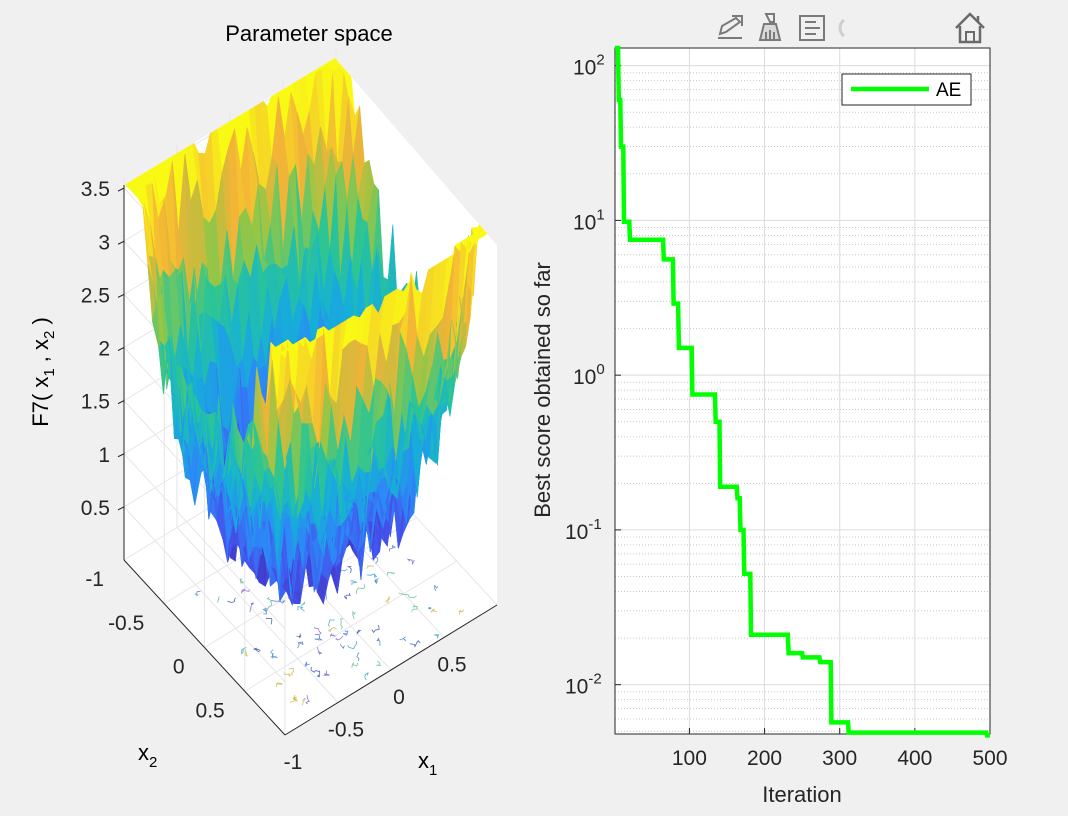  What do you see at coordinates (853, 28) in the screenshot?
I see `axes-toolbar` at bounding box center [853, 28].